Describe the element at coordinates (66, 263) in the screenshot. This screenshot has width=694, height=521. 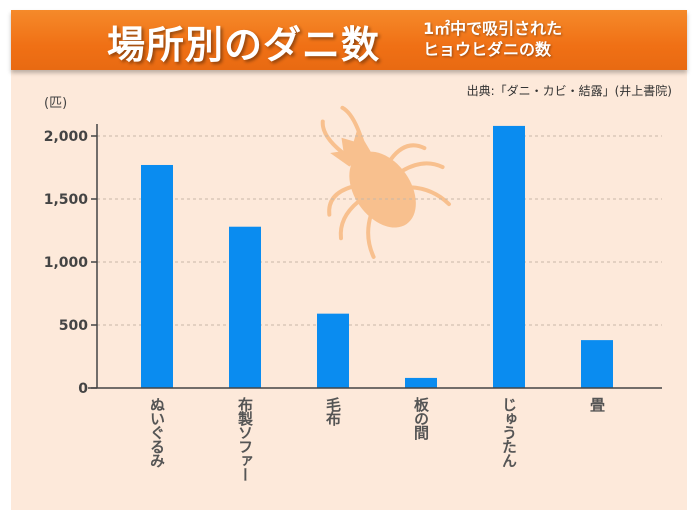
I see `y-tick-label: 1,000` at that location.